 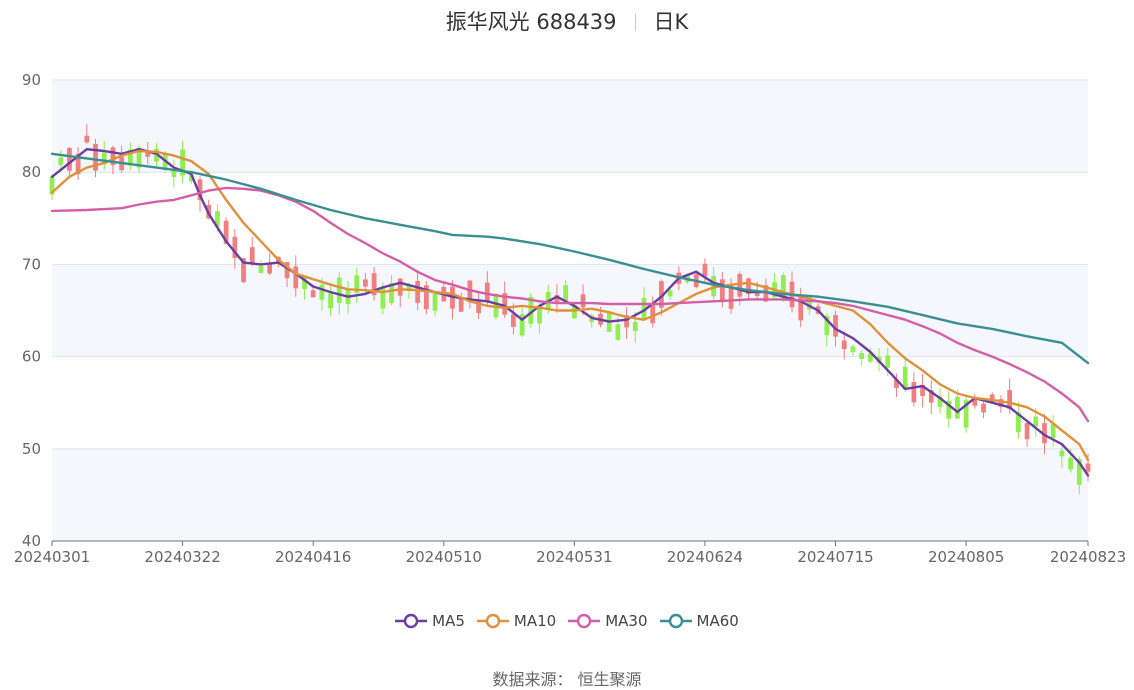 I want to click on legend-label: MA5, so click(x=448, y=621).